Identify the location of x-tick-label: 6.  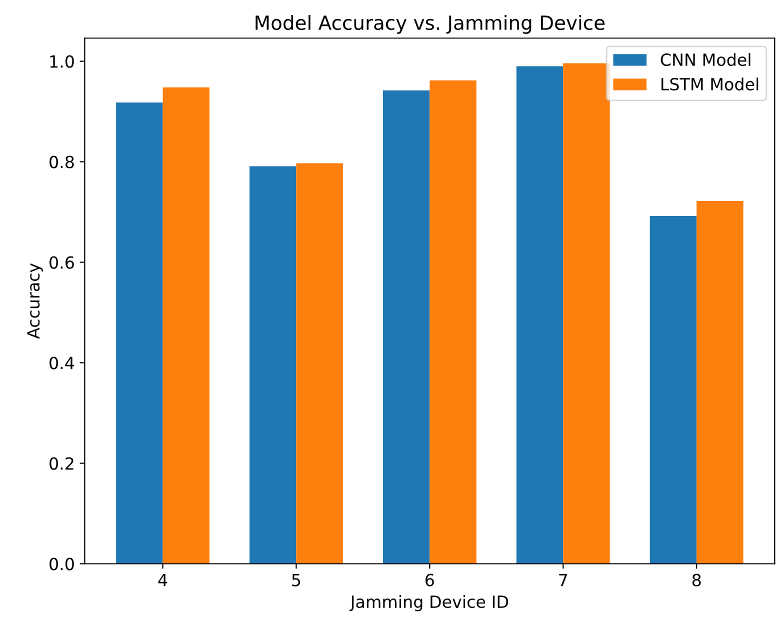
(430, 580).